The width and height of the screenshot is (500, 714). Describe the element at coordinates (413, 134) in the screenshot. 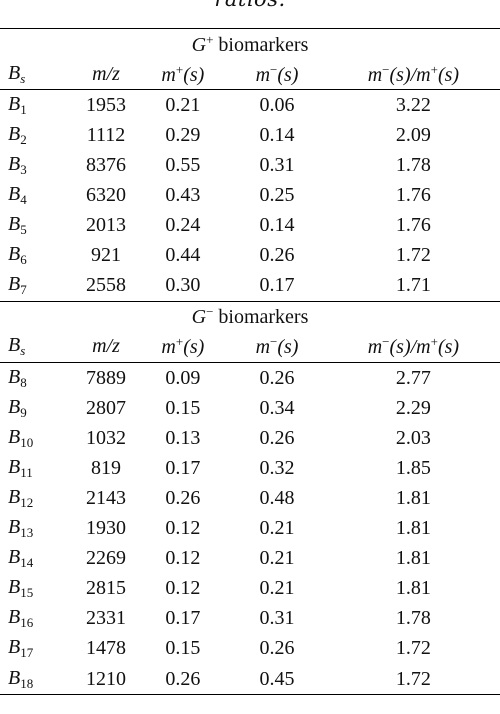

I see `cell-ratio: 2.09` at that location.